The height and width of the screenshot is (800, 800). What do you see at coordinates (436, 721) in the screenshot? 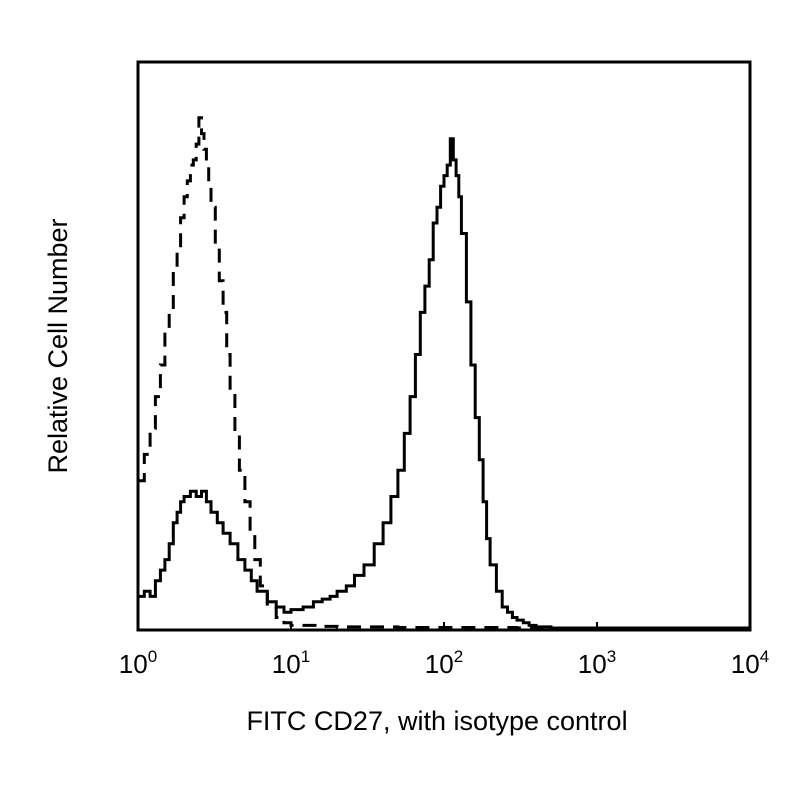
I see `x-axis-title: FITC CD27, with isotype control` at bounding box center [436, 721].